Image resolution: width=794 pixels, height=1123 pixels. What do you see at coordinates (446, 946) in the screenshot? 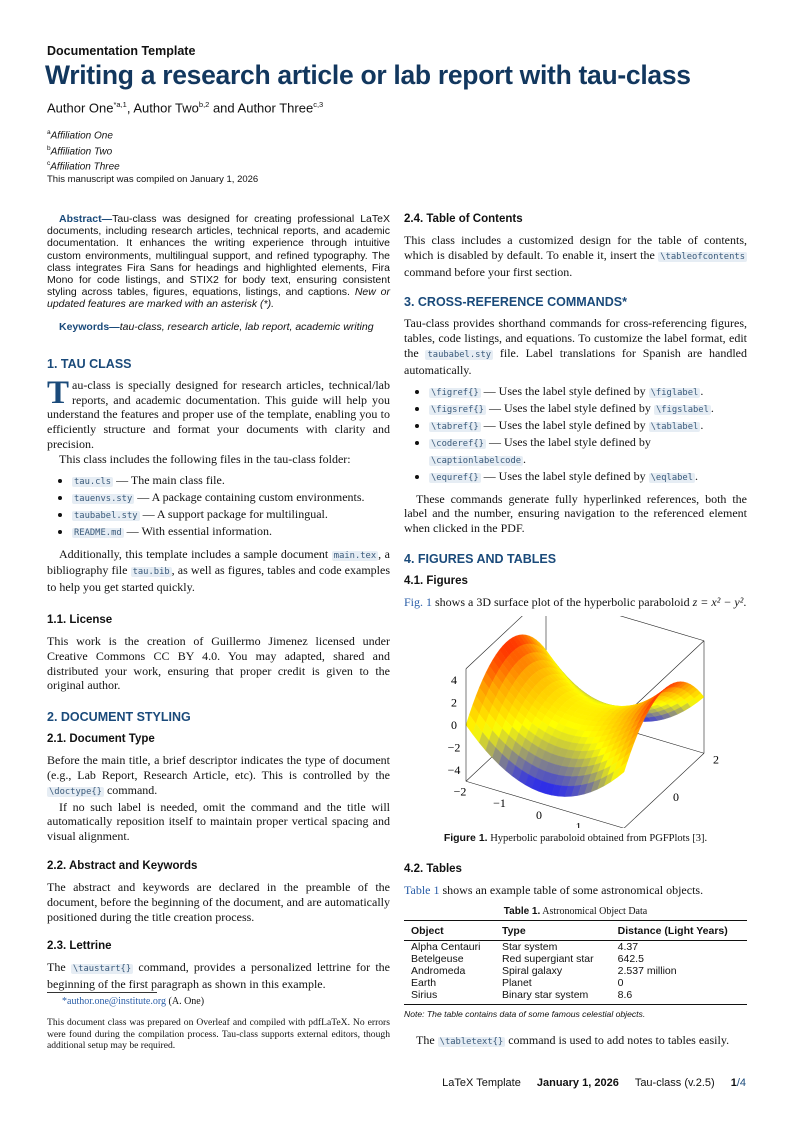
I see `table-cell: Alpha Centauri` at bounding box center [446, 946].